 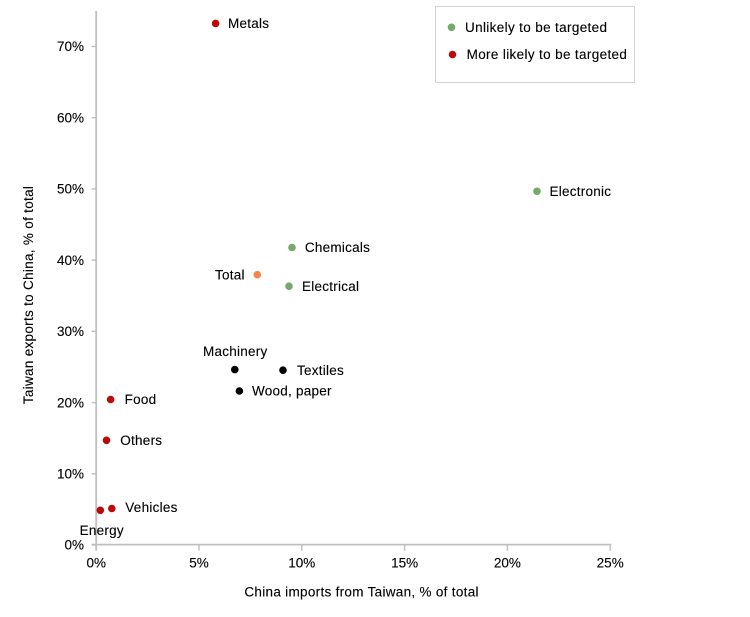 What do you see at coordinates (547, 54) in the screenshot?
I see `svg-text: More likely to be targeted` at bounding box center [547, 54].